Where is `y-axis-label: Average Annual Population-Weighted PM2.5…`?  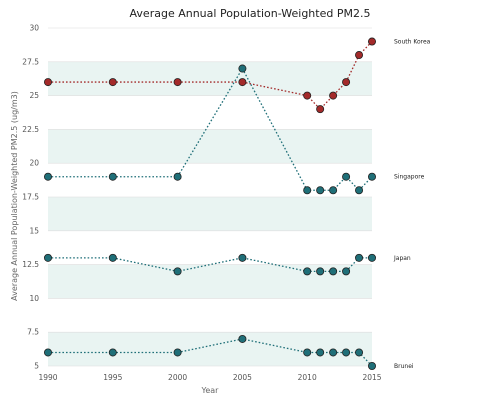 y-axis-label: Average Annual Population-Weighted PM2.5… is located at coordinates (14, 196).